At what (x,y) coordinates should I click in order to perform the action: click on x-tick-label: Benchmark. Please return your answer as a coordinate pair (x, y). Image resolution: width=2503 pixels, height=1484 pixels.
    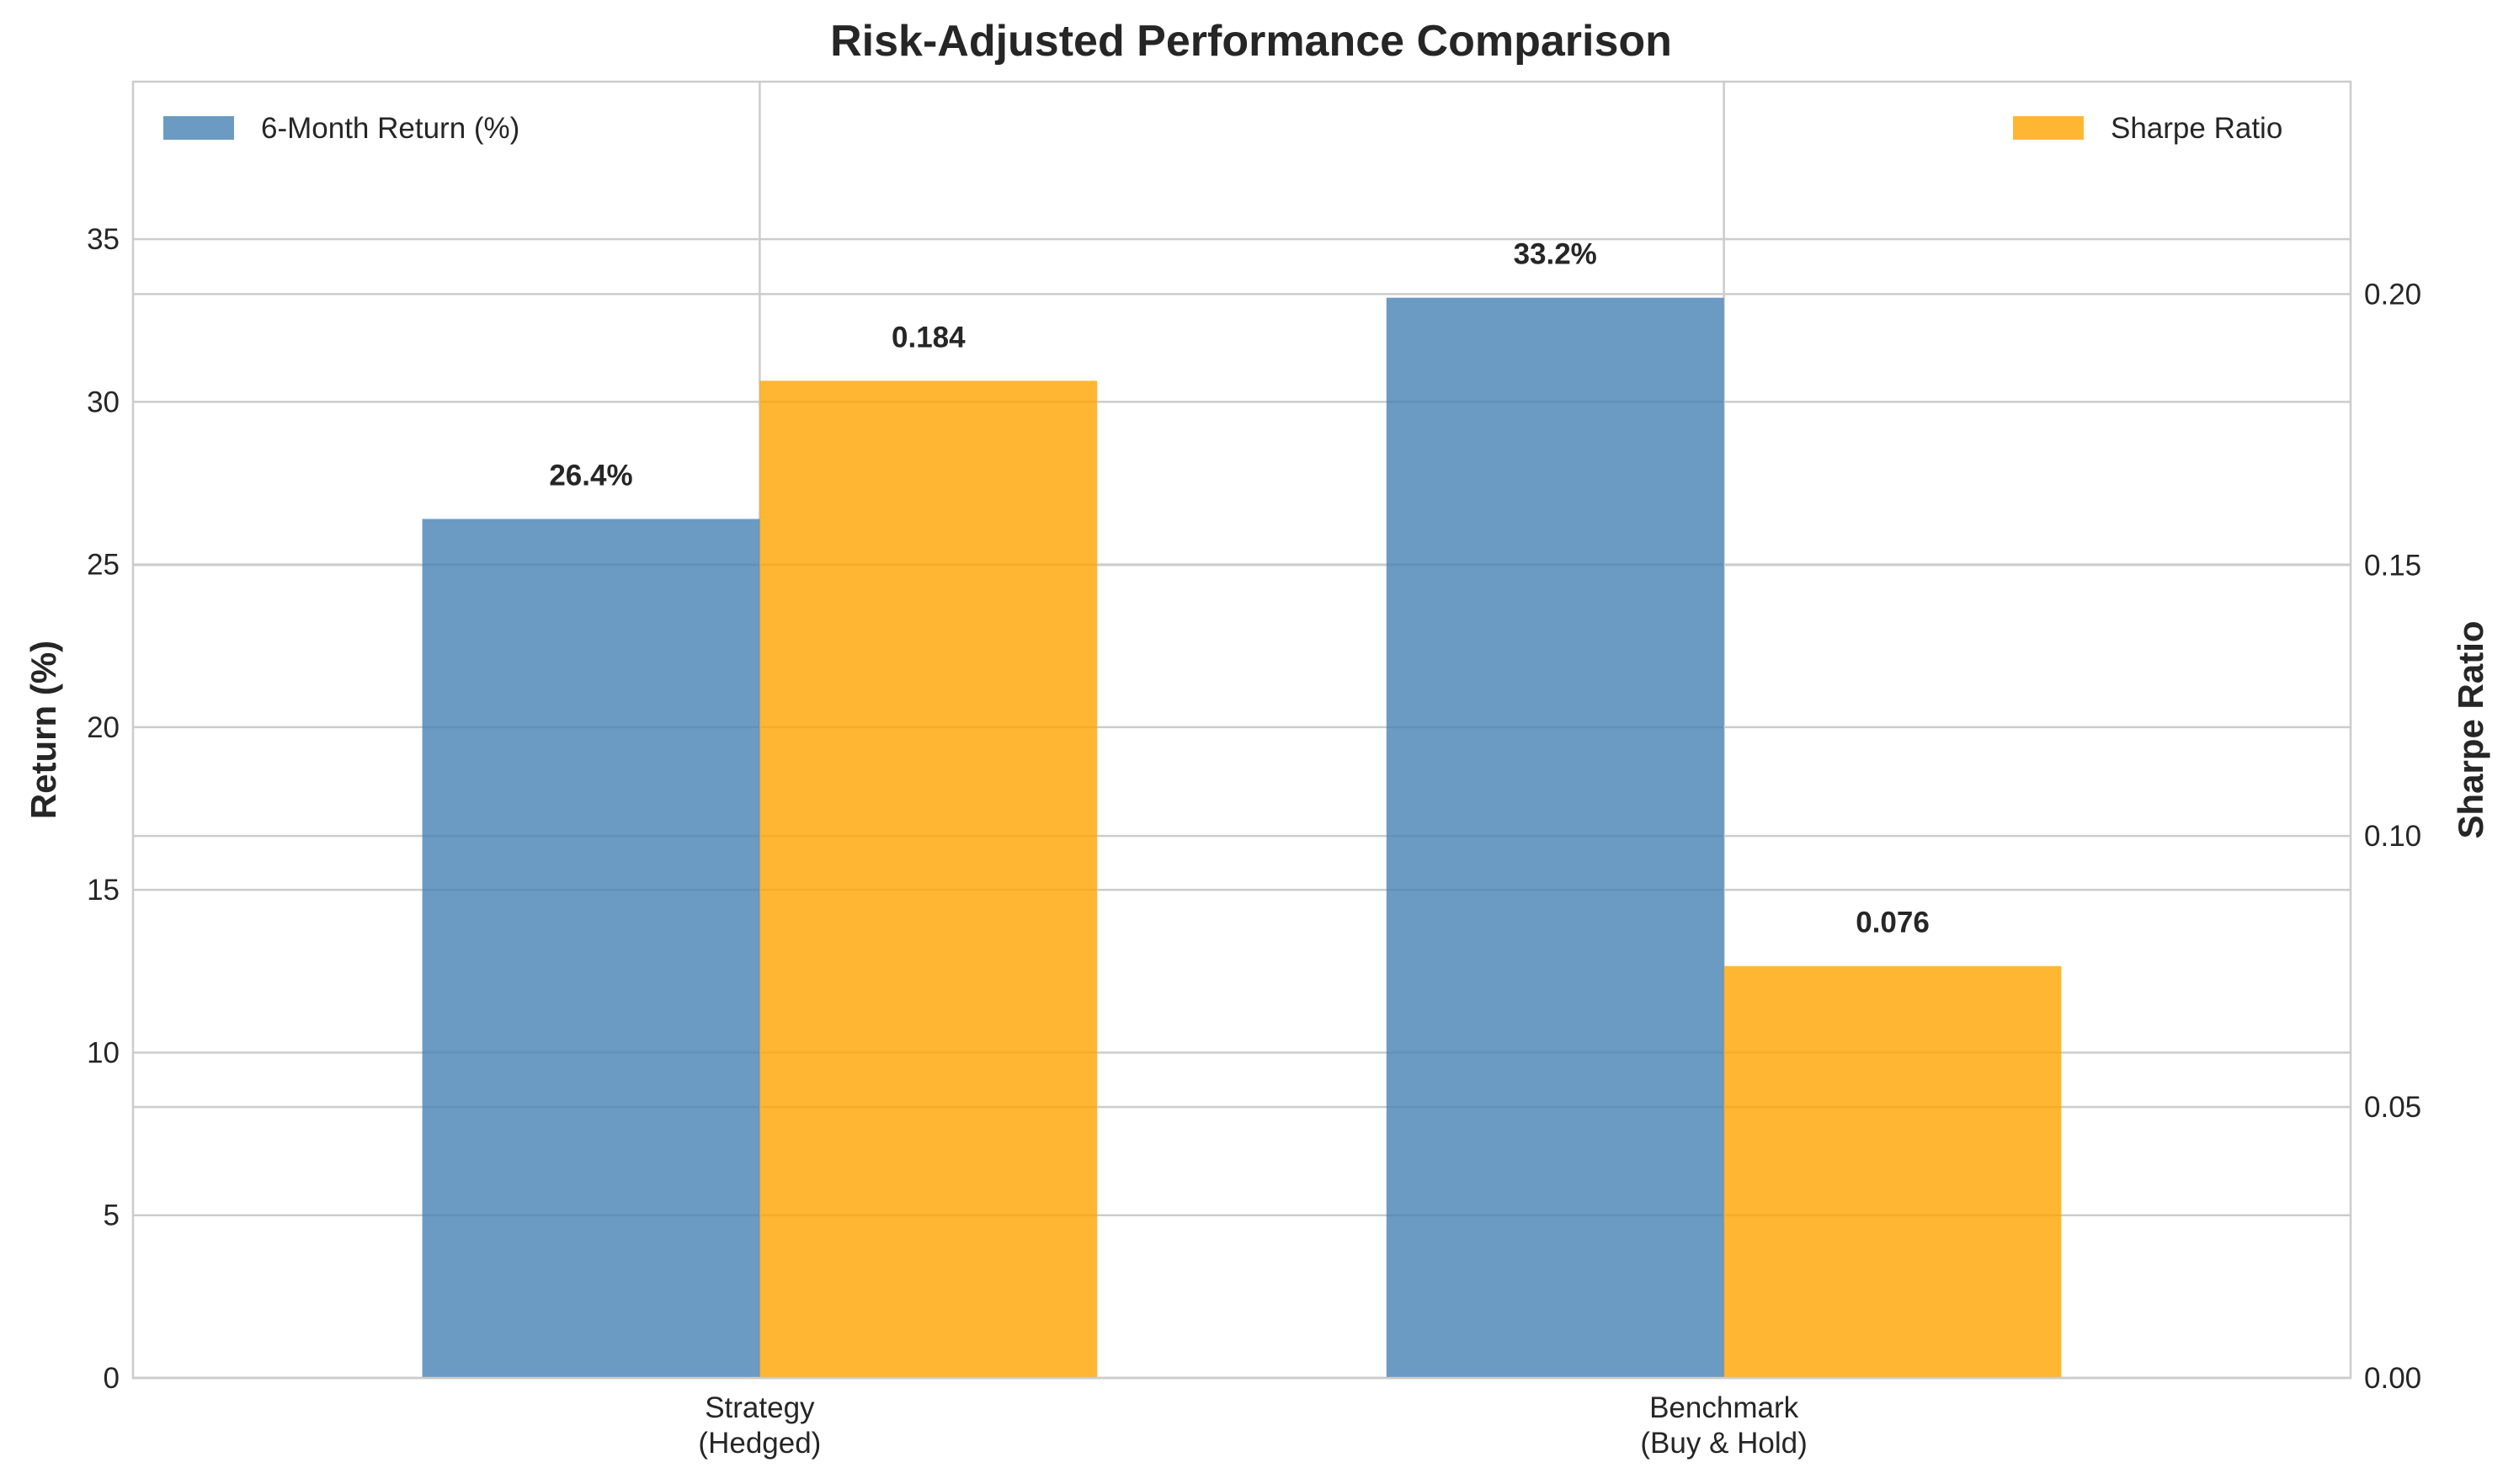
    Looking at the image, I should click on (1724, 1407).